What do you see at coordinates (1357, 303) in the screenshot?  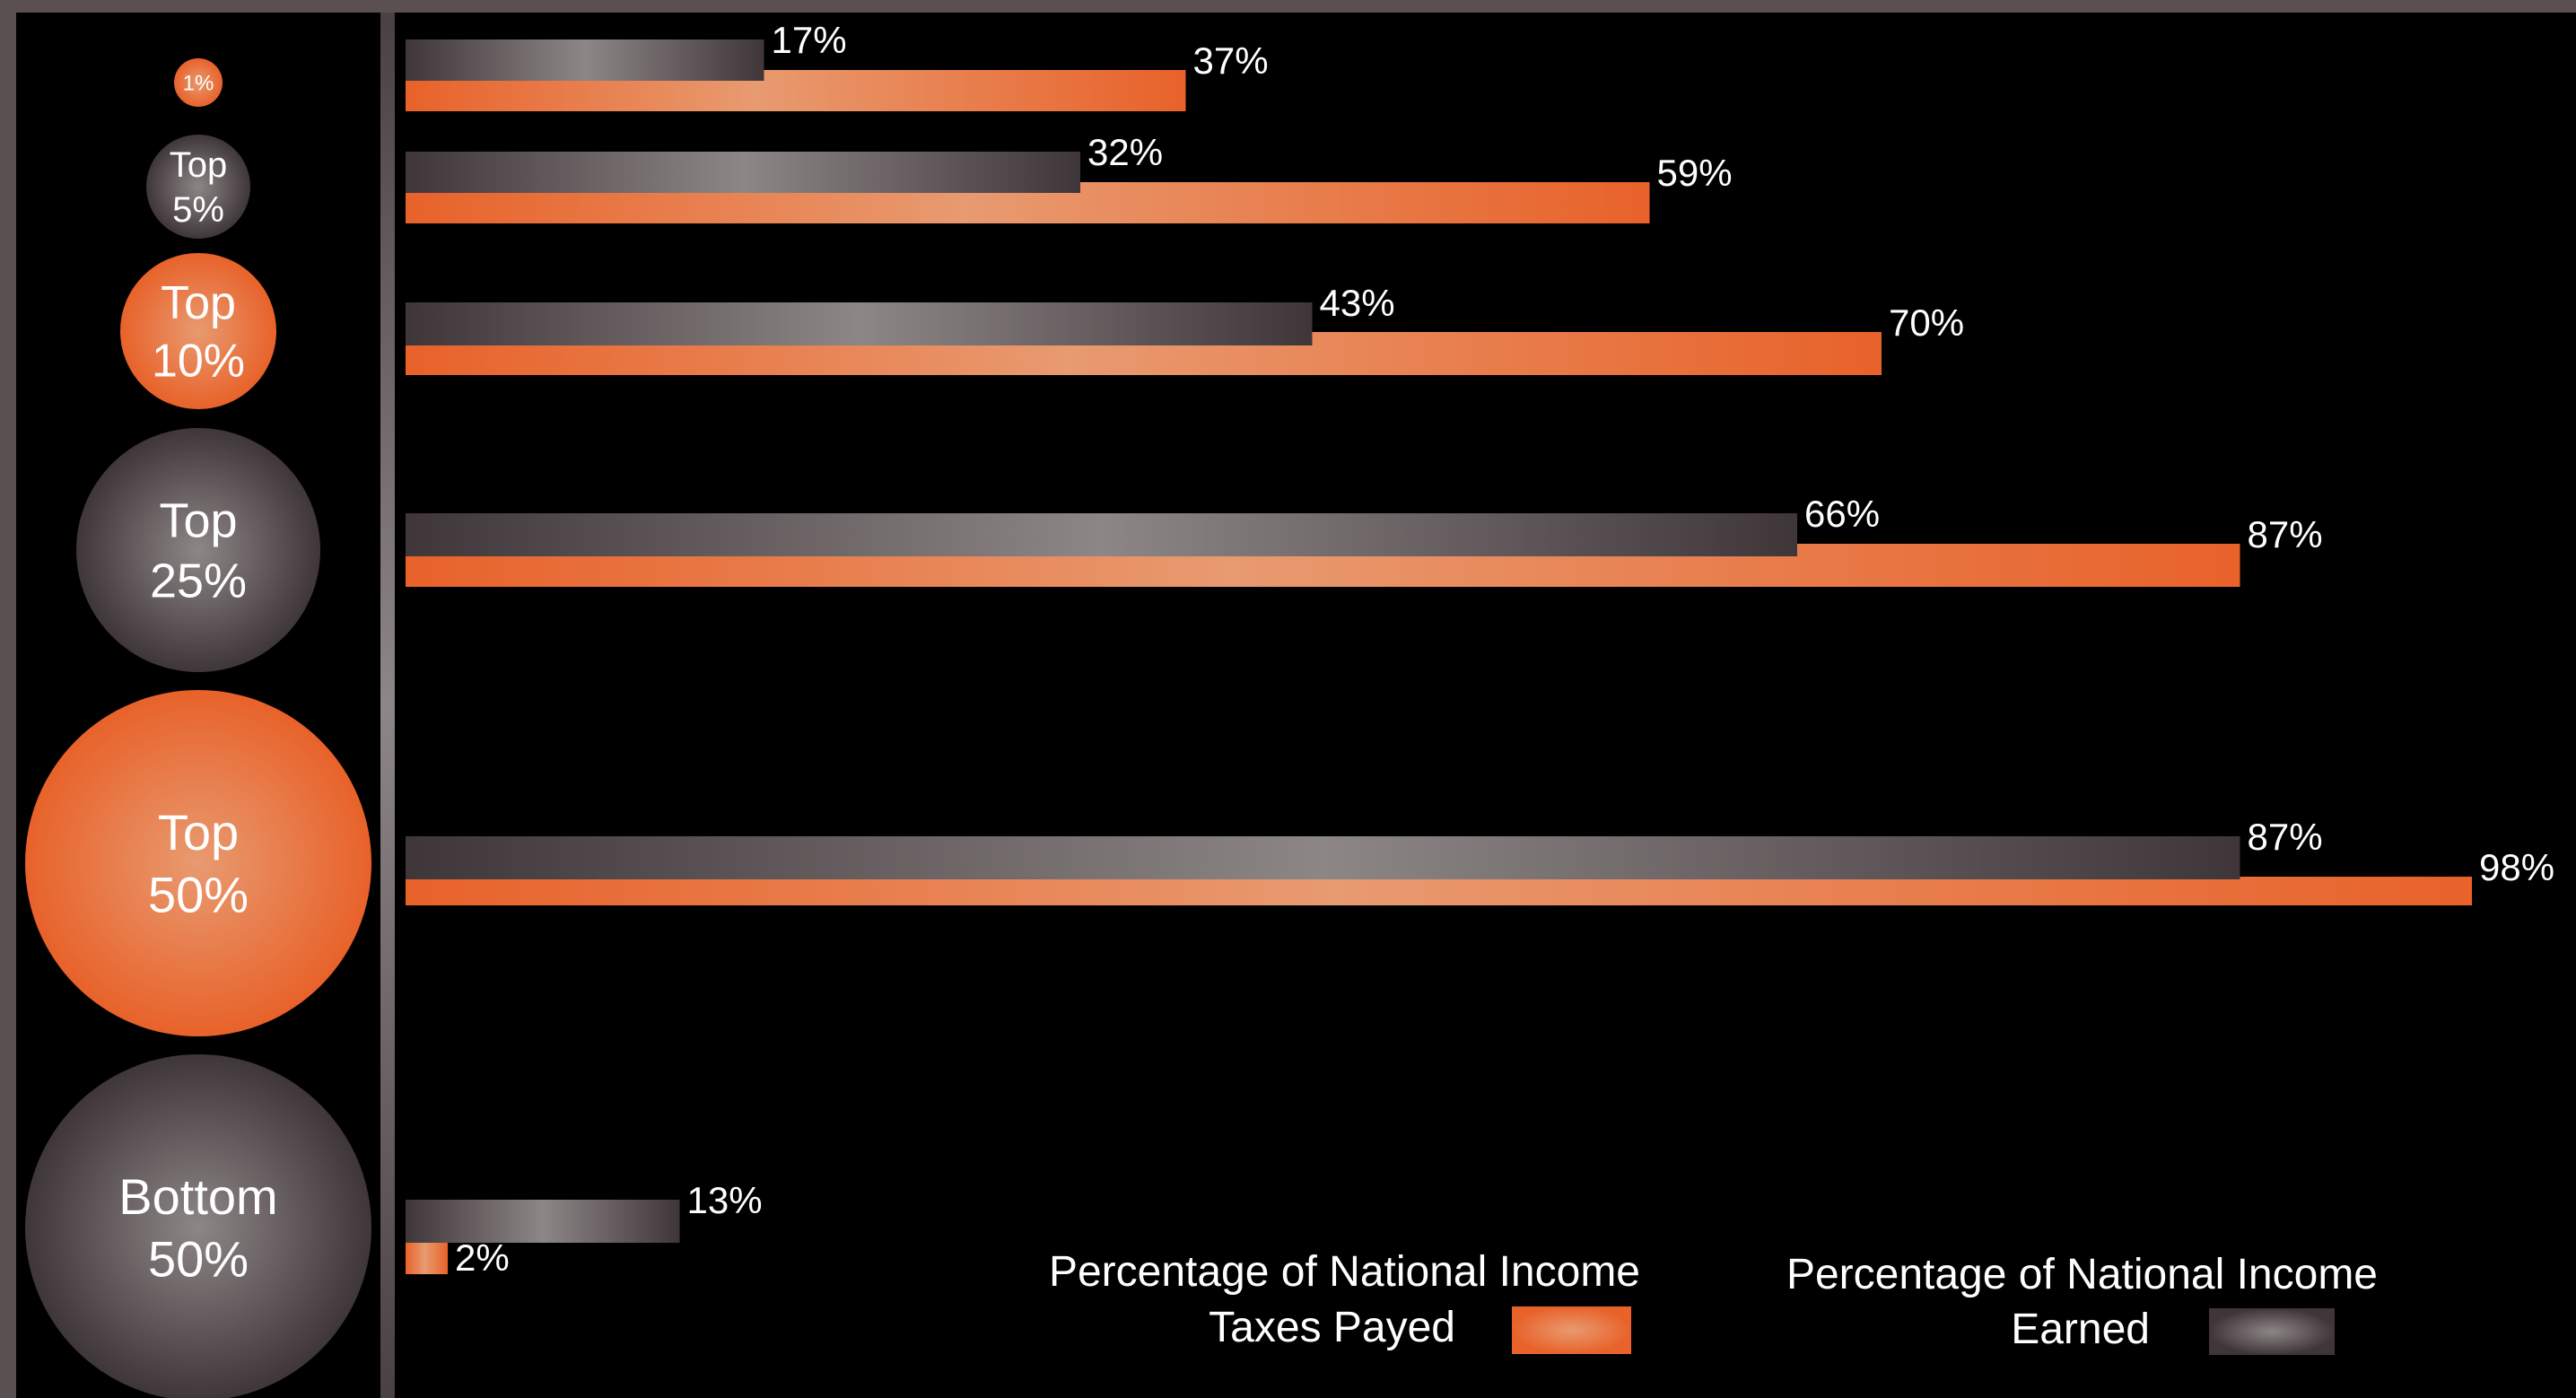 I see `value-label-earned: 43%` at bounding box center [1357, 303].